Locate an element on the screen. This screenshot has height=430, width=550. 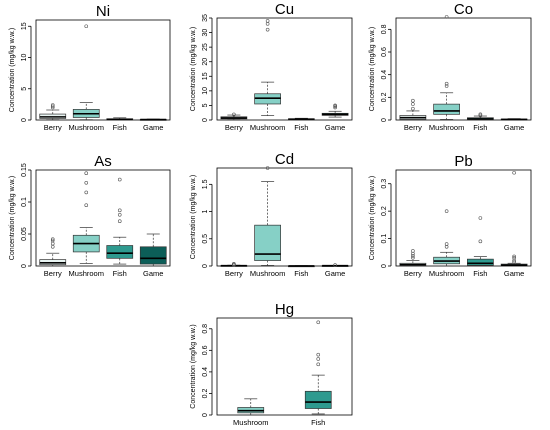
chart-title: Hg is located at coordinates (284, 309).